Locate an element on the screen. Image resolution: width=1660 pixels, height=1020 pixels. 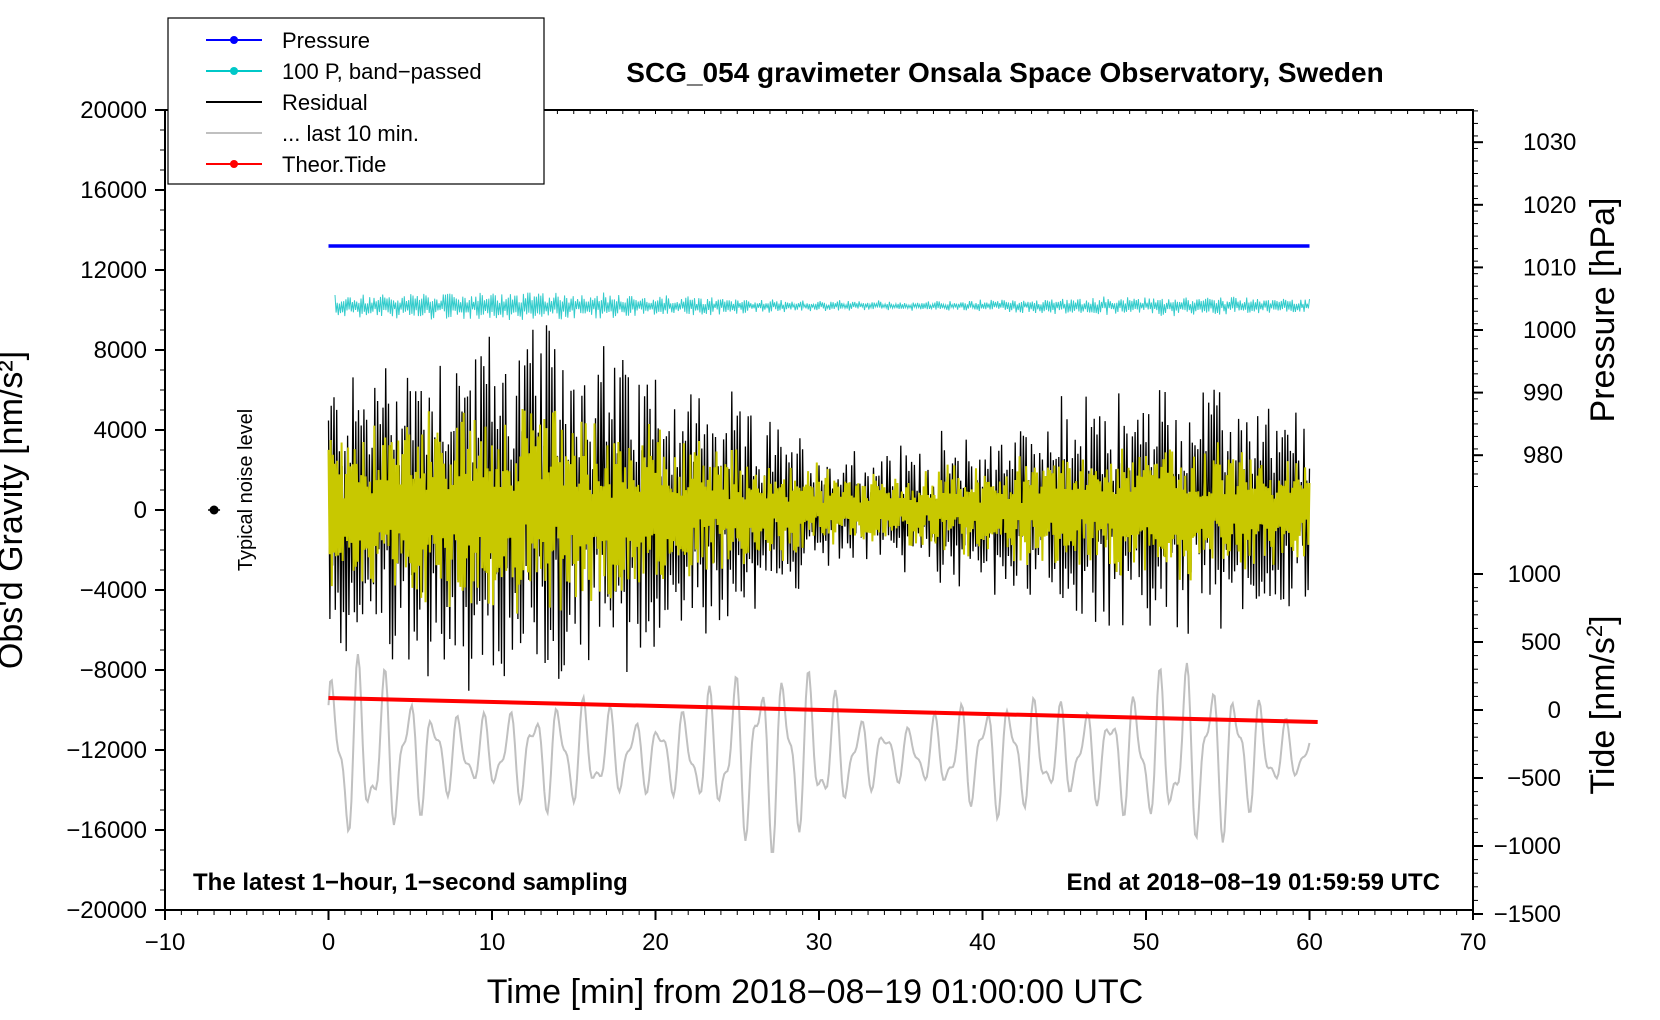
tide-tick-label: 500 is located at coordinates (1541, 642).